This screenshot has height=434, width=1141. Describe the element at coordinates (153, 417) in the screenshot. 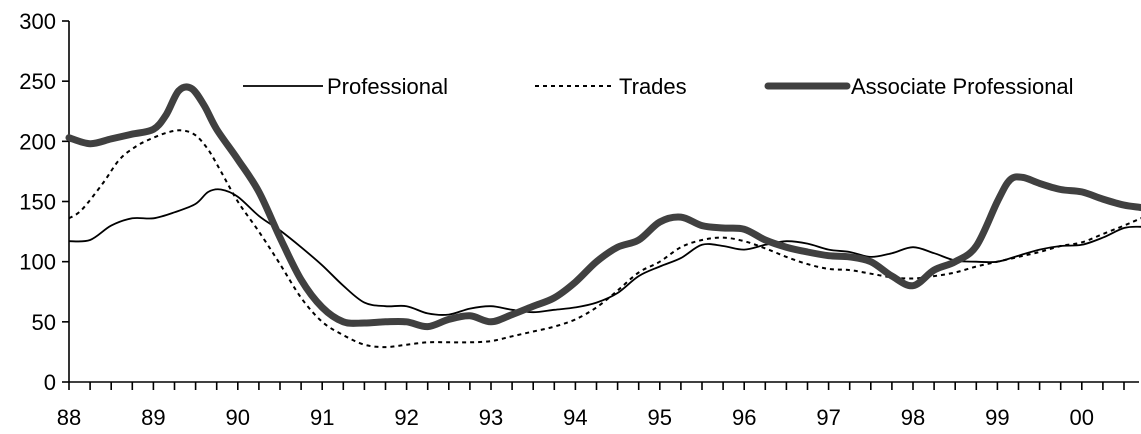

I see `x-tick-label: 89` at that location.